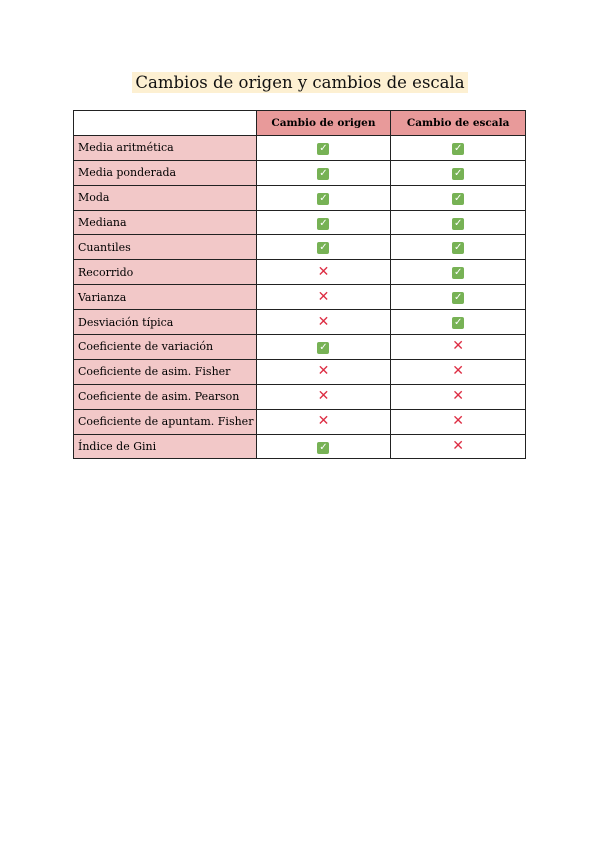  I want to click on title-text: Cambios de origen y cambios de escala, so click(300, 82).